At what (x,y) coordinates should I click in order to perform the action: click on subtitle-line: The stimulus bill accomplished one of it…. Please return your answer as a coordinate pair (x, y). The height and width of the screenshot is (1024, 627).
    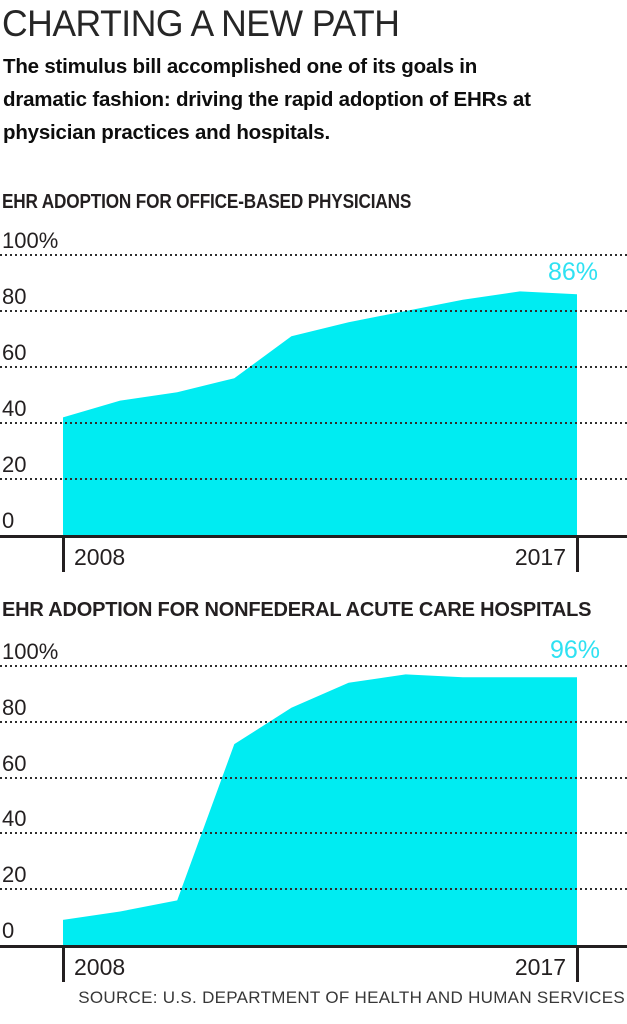
    Looking at the image, I should click on (240, 66).